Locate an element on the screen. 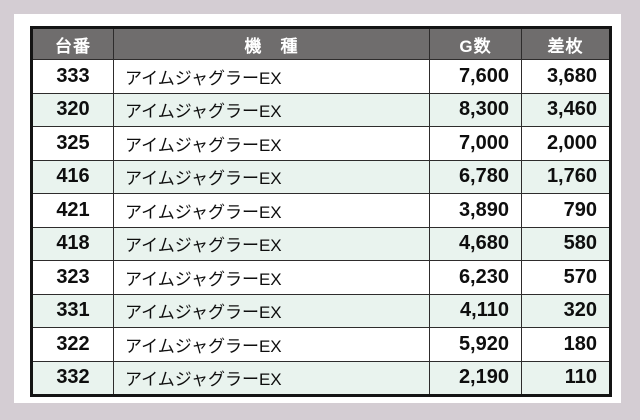  table-row: 416 アイムジャグラーEX 6,780 1,760 is located at coordinates (321, 176).